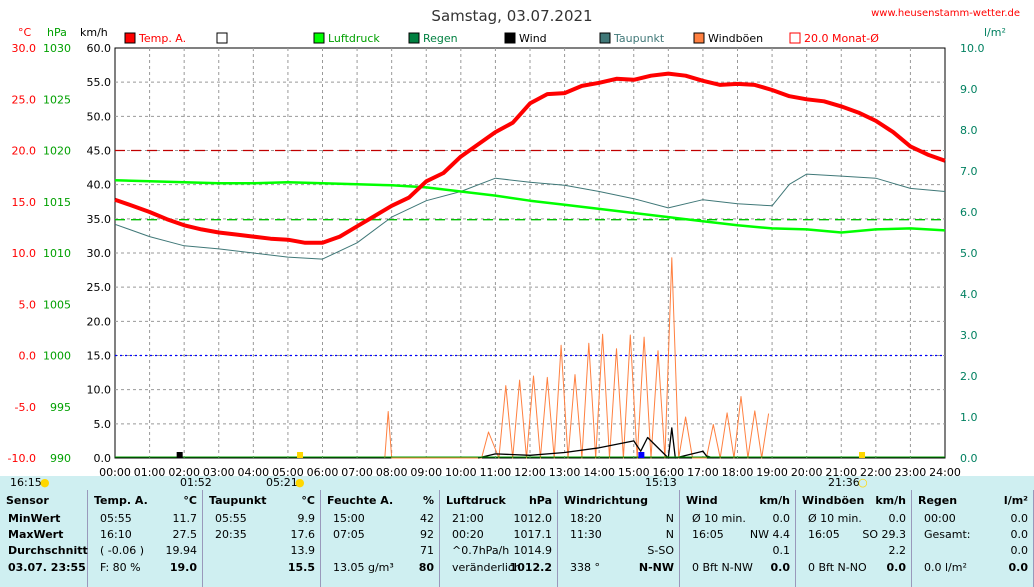 The image size is (1034, 587). What do you see at coordinates (349, 518) in the screenshot?
I see `table-cell-label: 15:00` at bounding box center [349, 518].